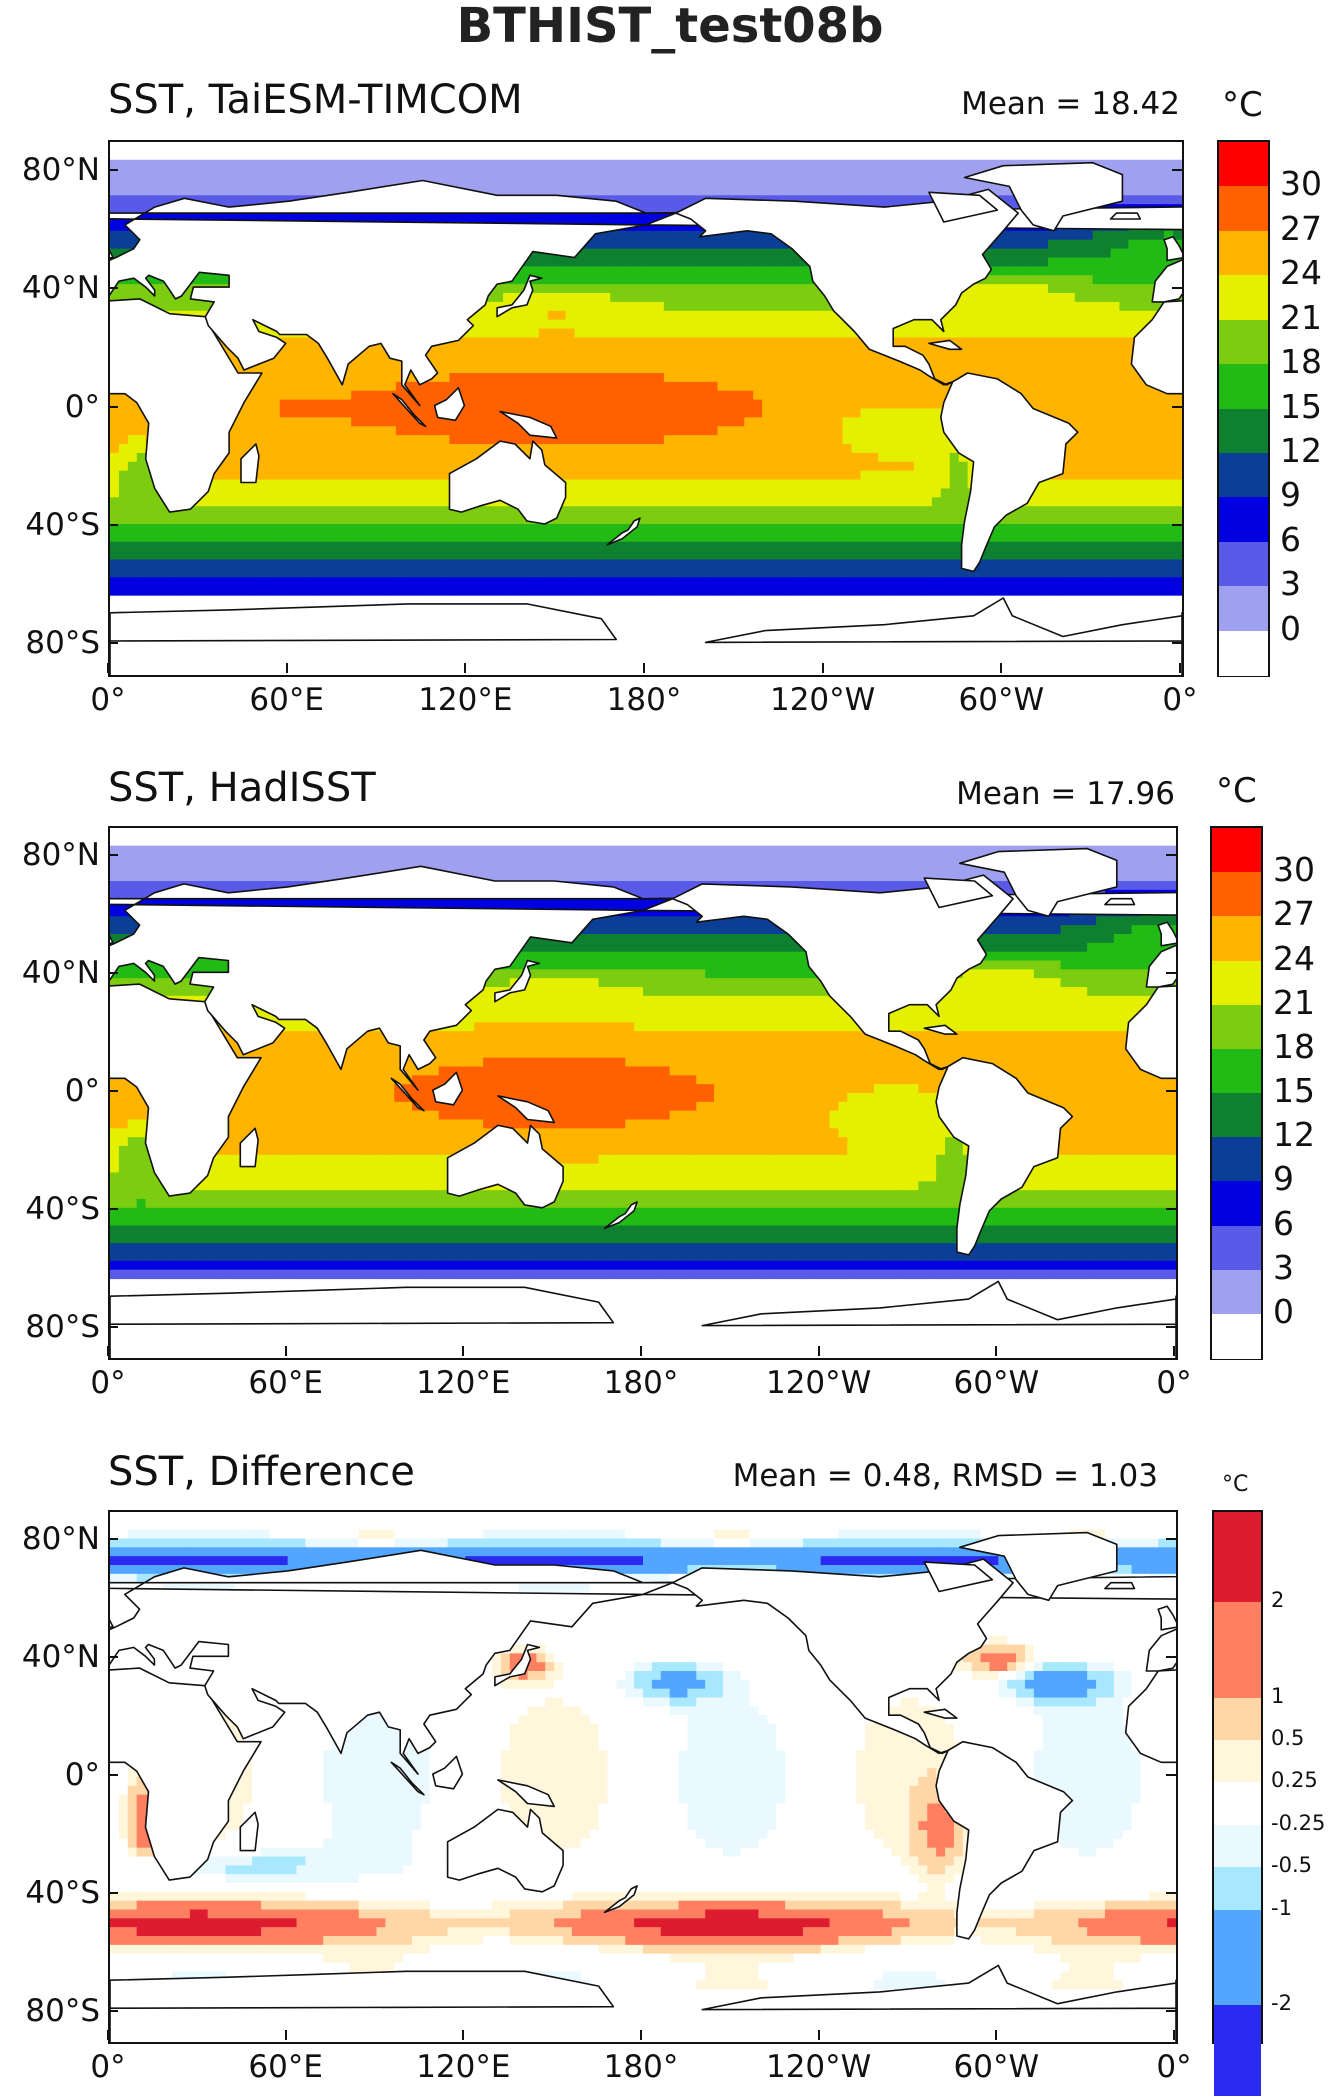 The height and width of the screenshot is (2096, 1340). Describe the element at coordinates (1291, 1865) in the screenshot. I see `colorbar-label: -0.5` at that location.